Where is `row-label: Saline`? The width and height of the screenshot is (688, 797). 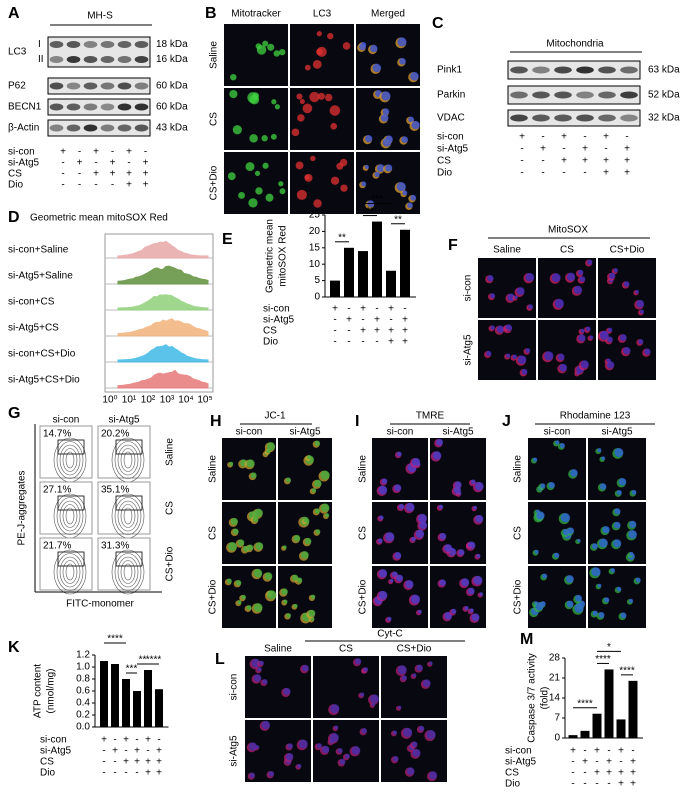
row-label: Saline is located at coordinates (363, 469).